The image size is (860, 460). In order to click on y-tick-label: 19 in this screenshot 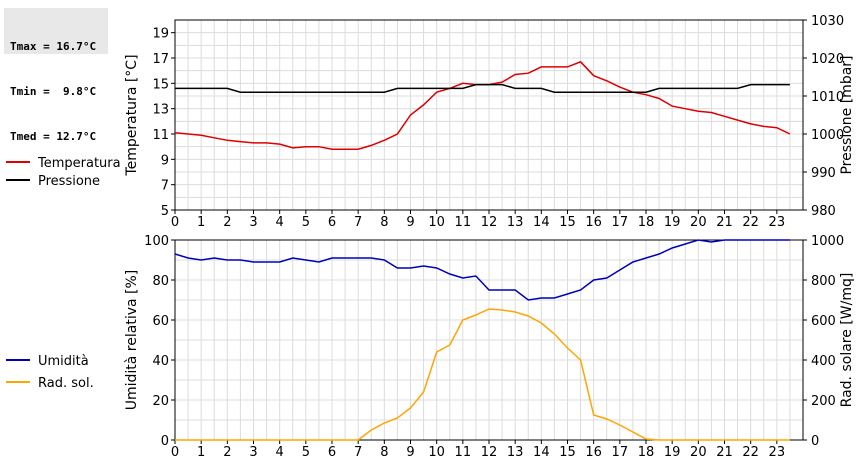, I will do `click(160, 34)`.